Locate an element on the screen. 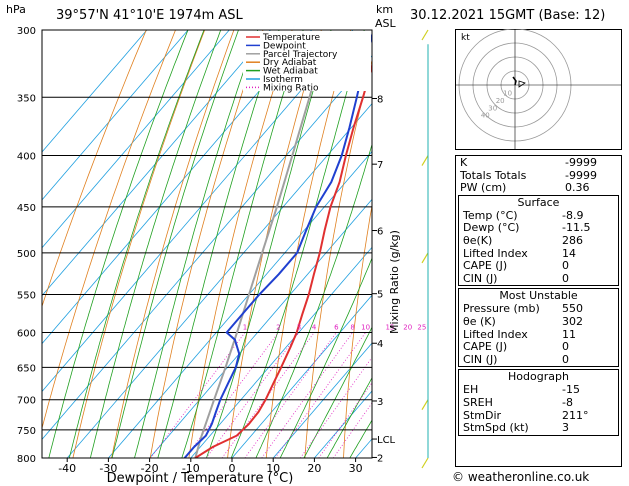 The image size is (629, 486). most-unstable-row: CIN (J) 0 is located at coordinates (516, 359).